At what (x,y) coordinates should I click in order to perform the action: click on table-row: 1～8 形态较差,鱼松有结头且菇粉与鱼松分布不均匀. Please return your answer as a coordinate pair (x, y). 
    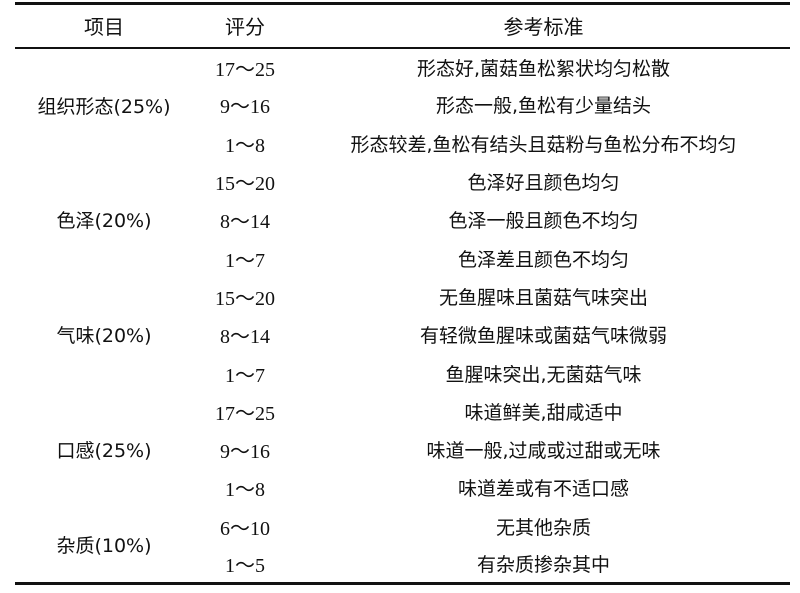
    Looking at the image, I should click on (402, 143).